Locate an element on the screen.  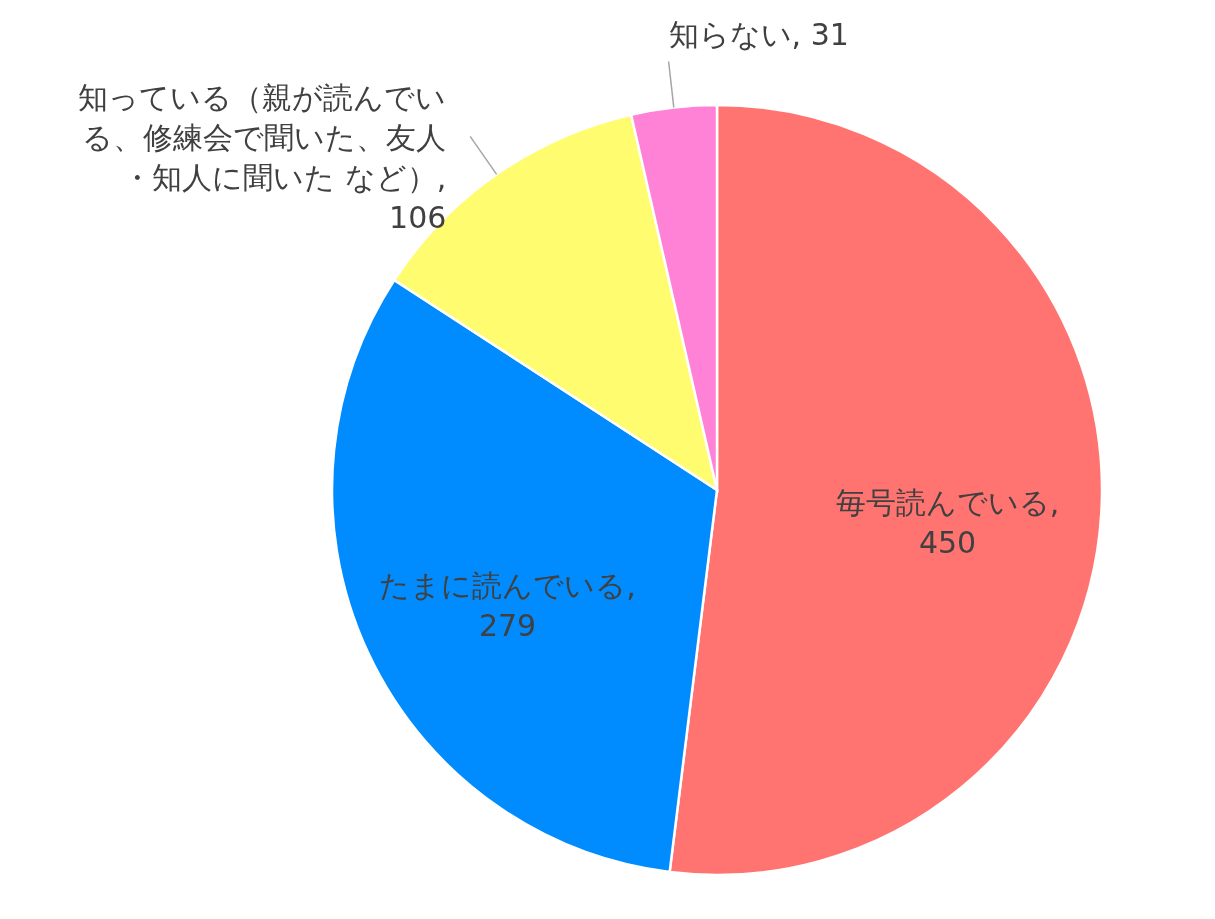
slice-label: 知らない, 31 is located at coordinates (758, 35).